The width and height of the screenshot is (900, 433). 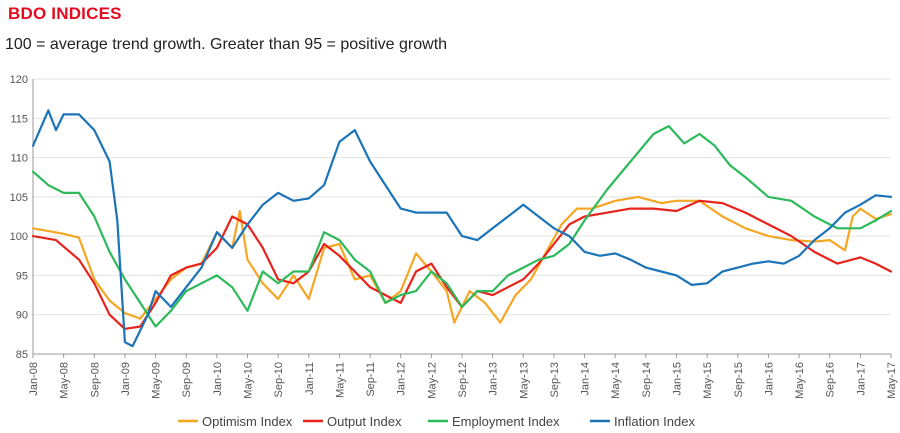 I want to click on x-tick-label: Sep-15, so click(x=739, y=379).